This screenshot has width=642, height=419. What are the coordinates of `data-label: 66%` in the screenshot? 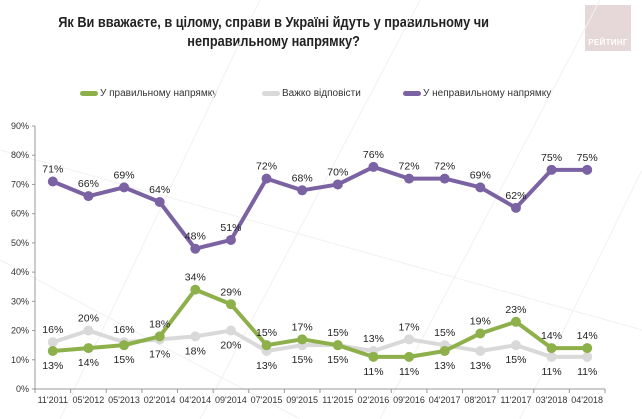 It's located at (88, 184).